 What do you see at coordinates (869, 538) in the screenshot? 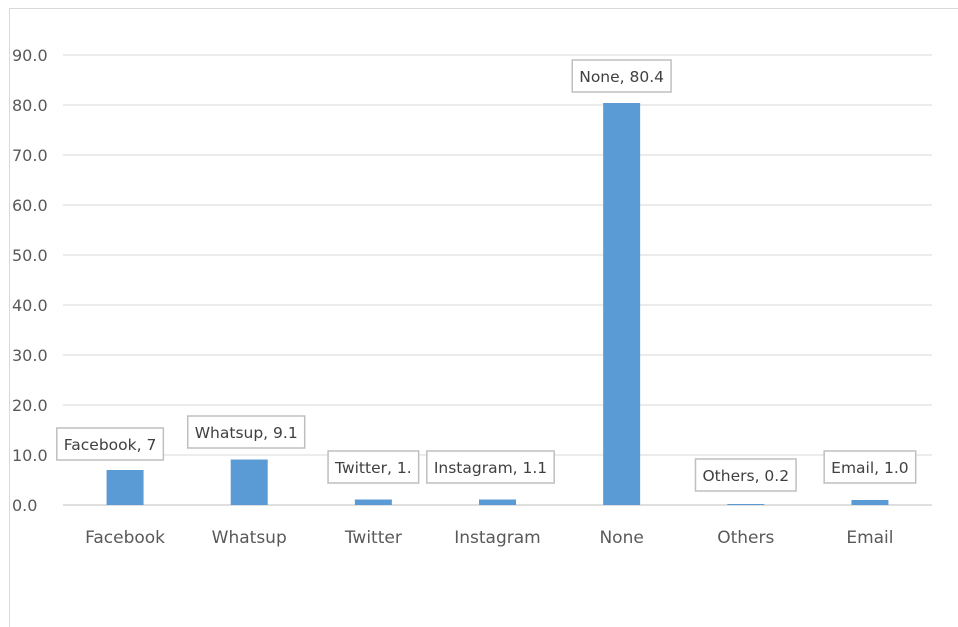
I see `category-label: Email` at bounding box center [869, 538].